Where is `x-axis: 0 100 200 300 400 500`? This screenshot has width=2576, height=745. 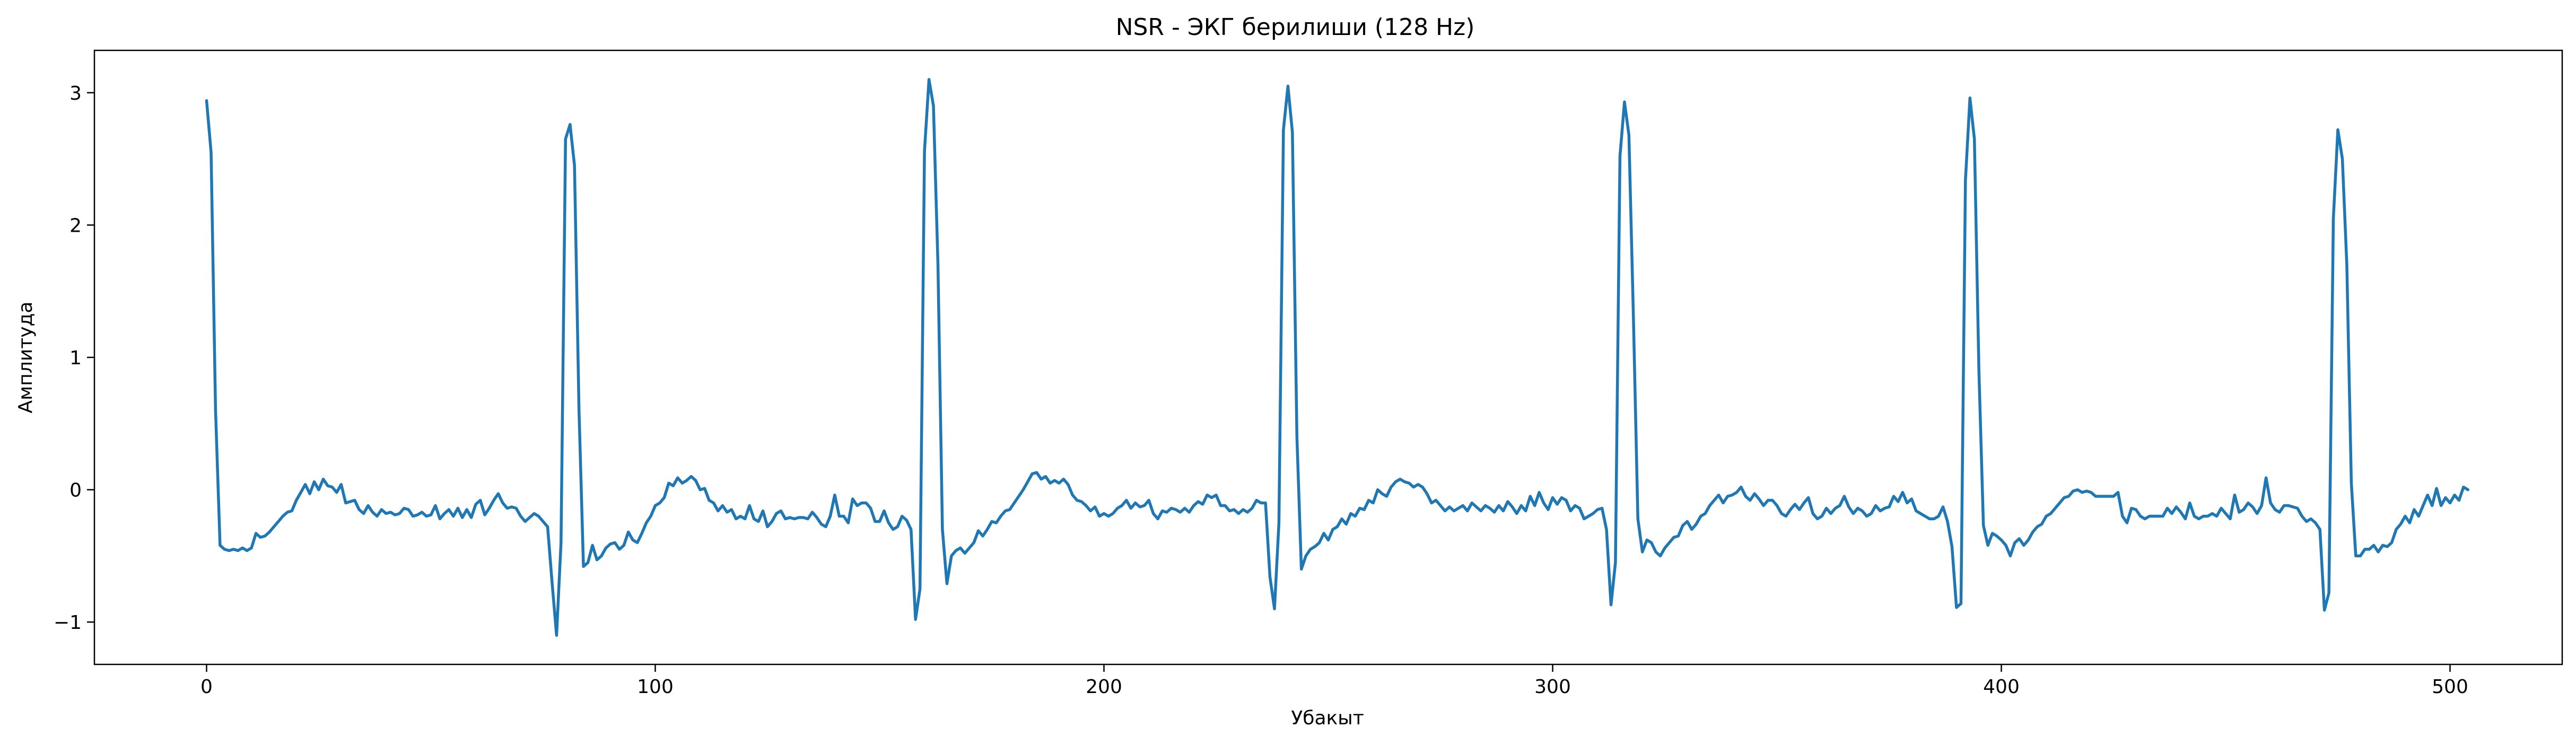 x-axis: 0 100 200 300 400 500 is located at coordinates (1334, 681).